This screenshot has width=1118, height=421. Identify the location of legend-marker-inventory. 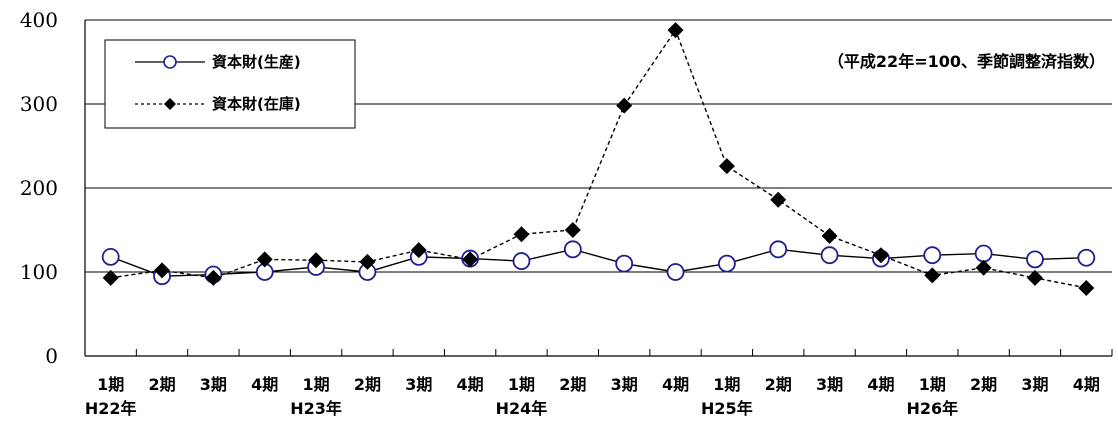
(170, 104).